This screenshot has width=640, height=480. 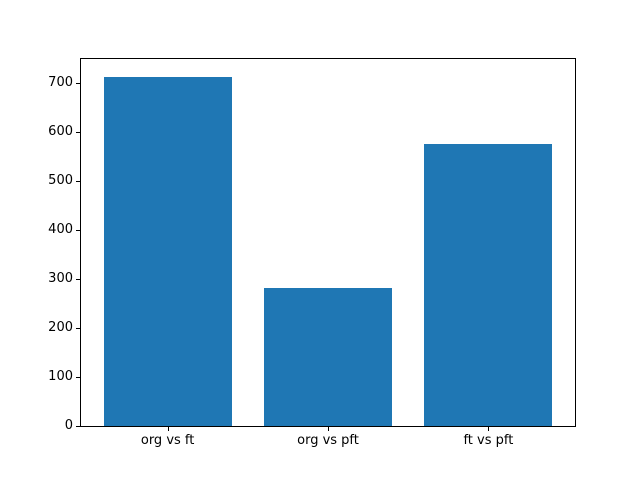 What do you see at coordinates (60, 327) in the screenshot?
I see `y-tick-label: 200` at bounding box center [60, 327].